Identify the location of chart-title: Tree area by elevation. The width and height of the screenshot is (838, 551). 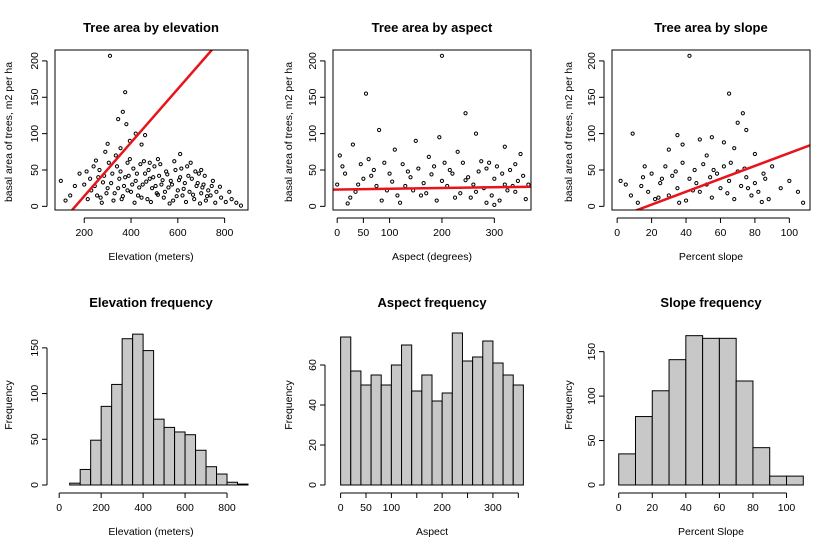
(151, 27).